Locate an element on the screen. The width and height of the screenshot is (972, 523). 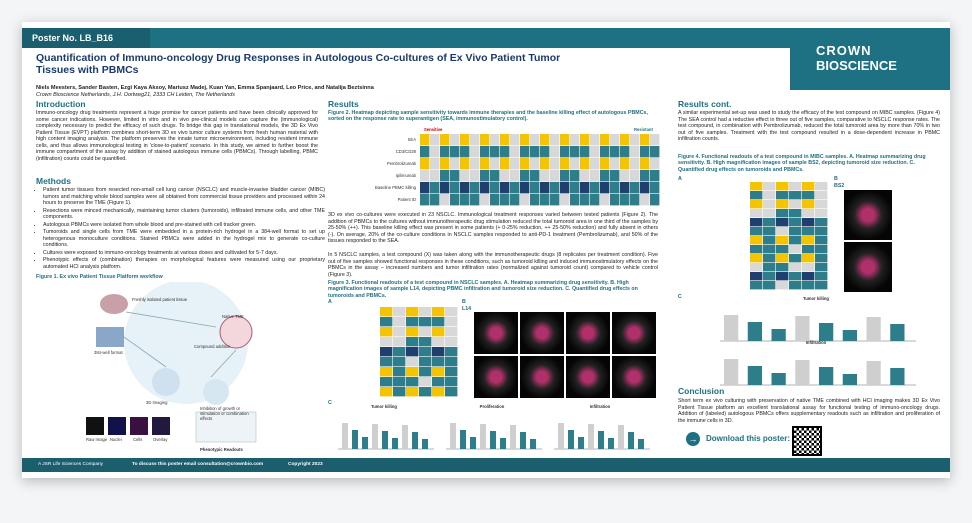
sample-label: L14 is located at coordinates (467, 309).